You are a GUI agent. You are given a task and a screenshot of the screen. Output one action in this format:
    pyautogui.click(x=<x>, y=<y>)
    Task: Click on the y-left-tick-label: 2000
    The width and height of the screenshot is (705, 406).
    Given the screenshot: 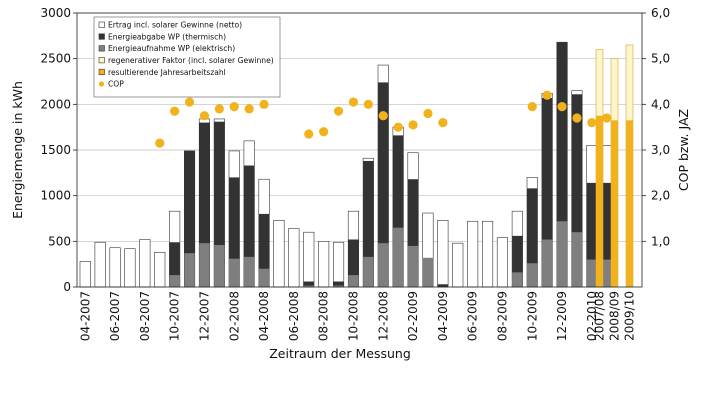 What is the action you would take?
    pyautogui.click(x=55, y=104)
    